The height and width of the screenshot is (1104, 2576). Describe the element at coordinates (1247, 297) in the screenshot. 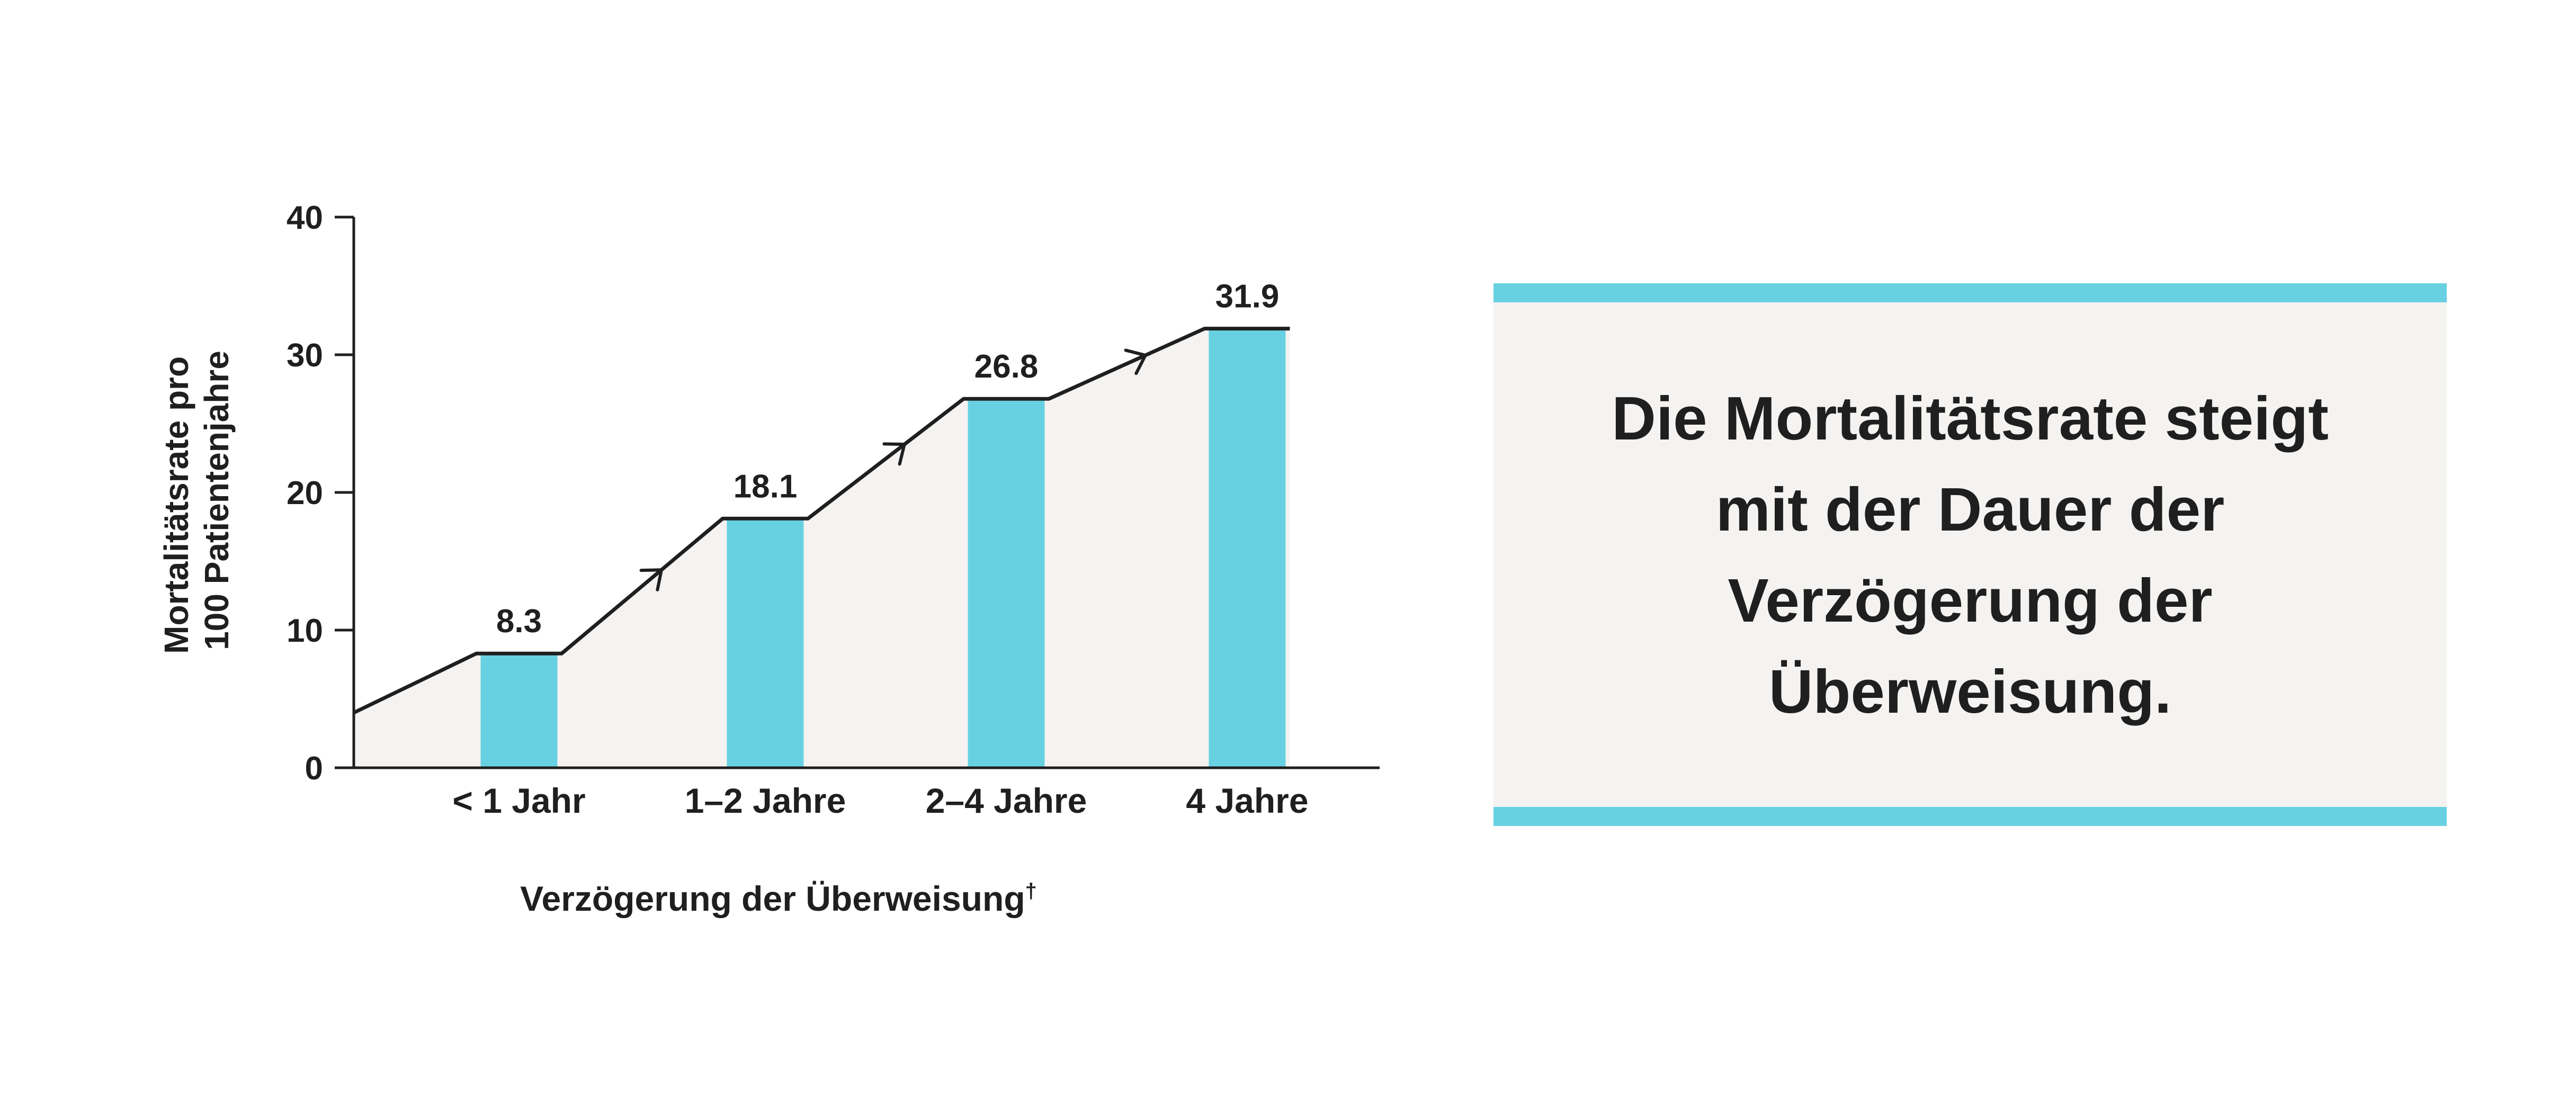

I see `data-label-4: 31.9` at that location.